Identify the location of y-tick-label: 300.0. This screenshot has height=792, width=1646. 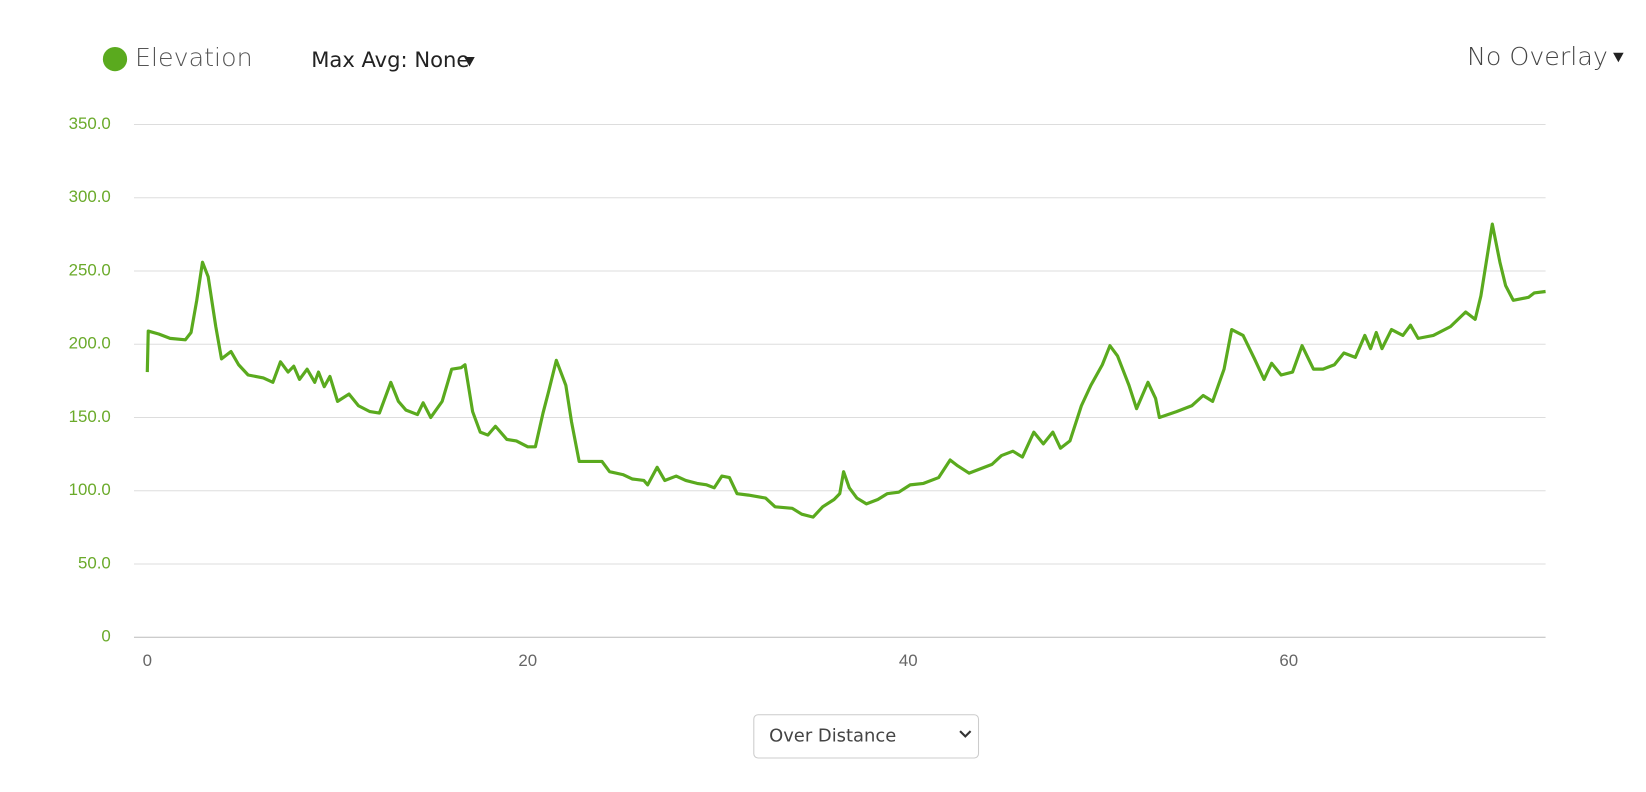
(90, 196).